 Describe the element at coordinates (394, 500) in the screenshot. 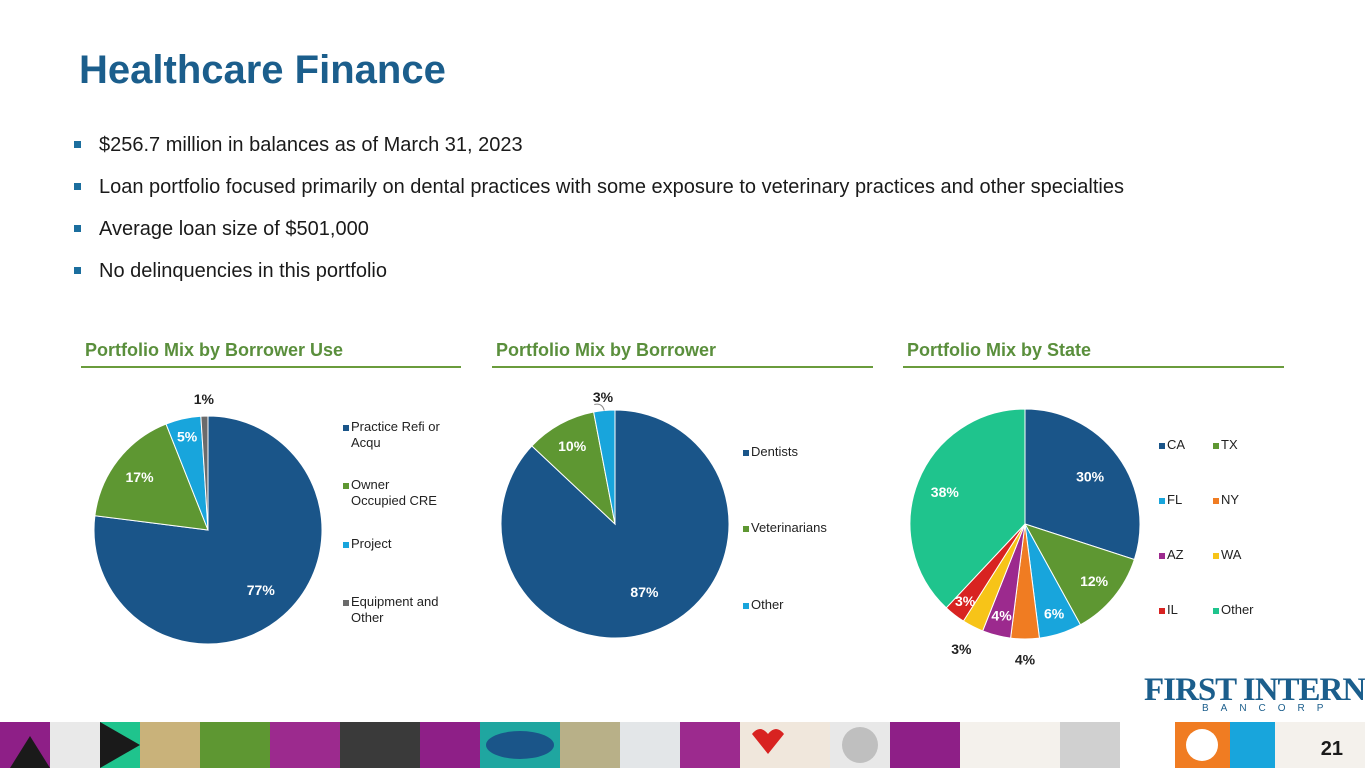

I see `legend-label: Occupied CRE` at that location.